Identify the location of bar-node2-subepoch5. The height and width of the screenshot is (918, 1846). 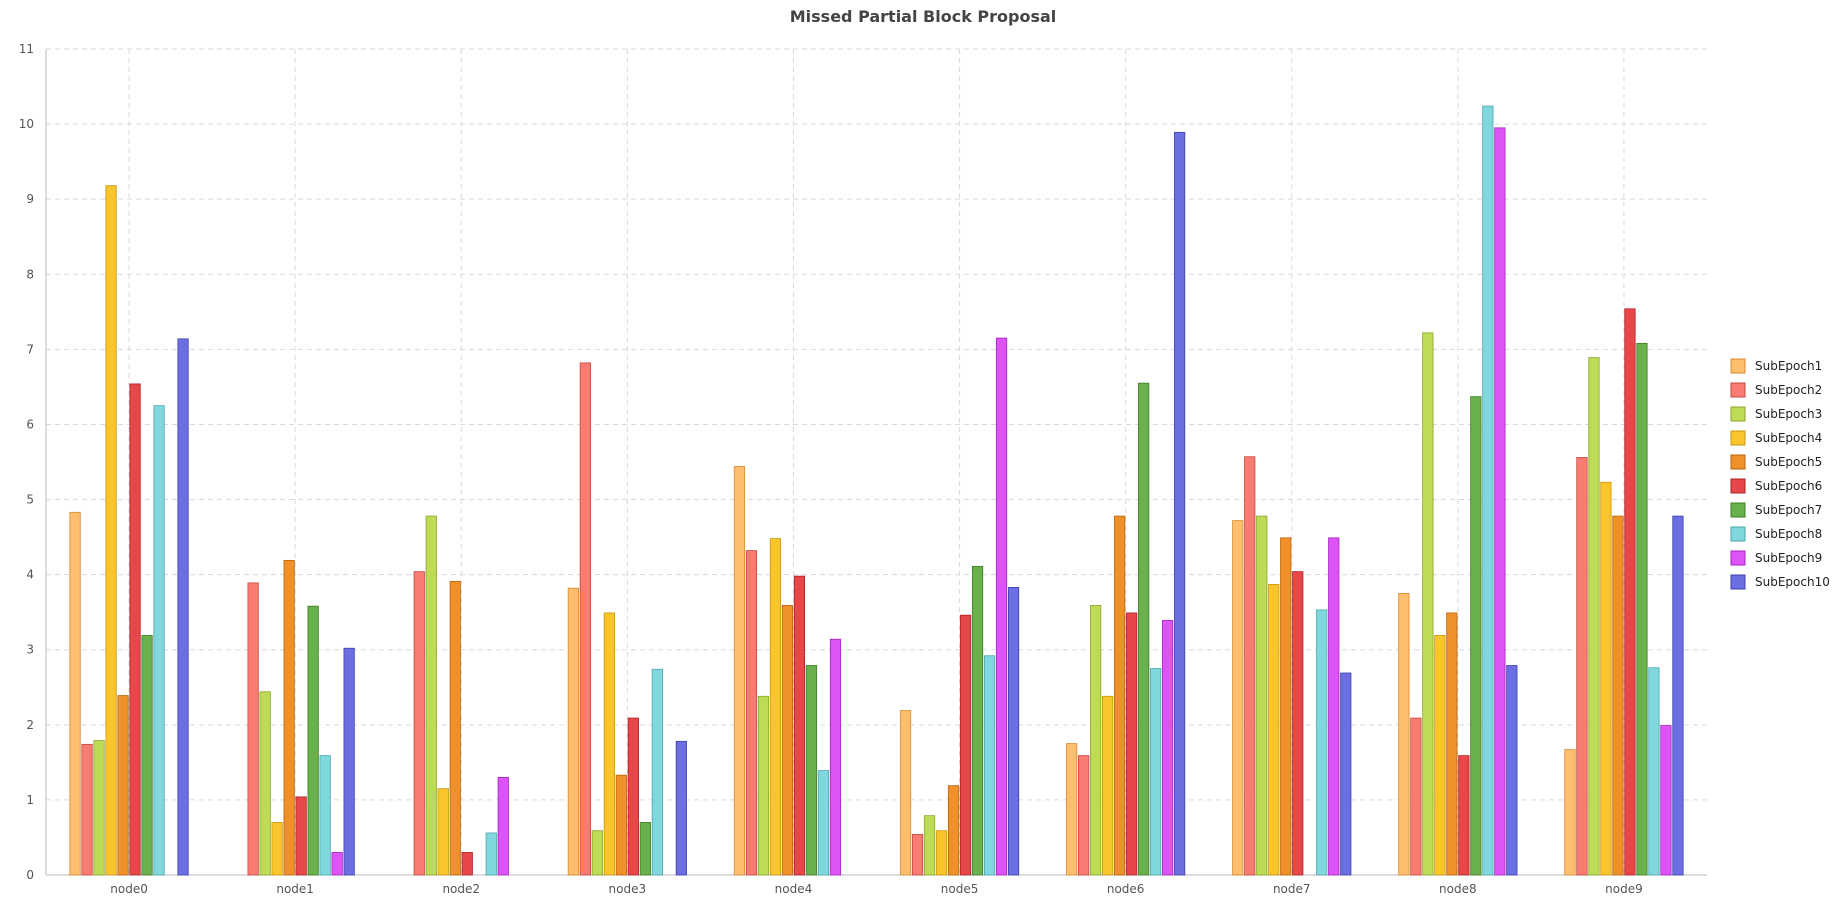
(455, 728).